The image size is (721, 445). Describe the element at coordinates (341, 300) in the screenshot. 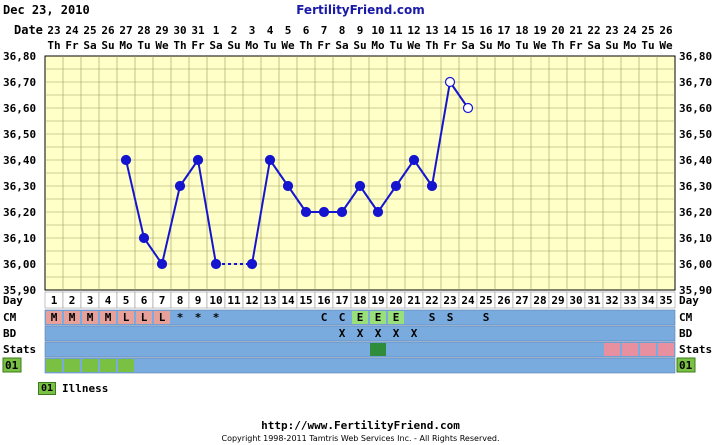

I see `day-number: 17` at that location.